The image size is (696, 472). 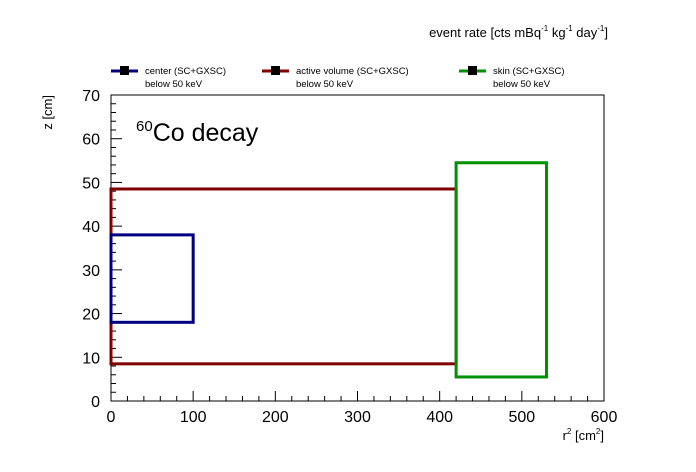 I want to click on legend-label: skin (SC+GXSC), so click(x=529, y=71).